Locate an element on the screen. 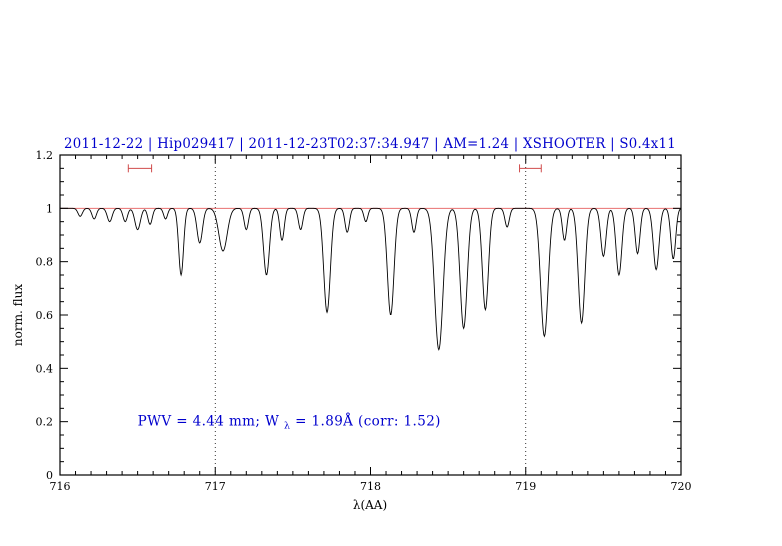  y-tick-label: 1 is located at coordinates (49, 208).